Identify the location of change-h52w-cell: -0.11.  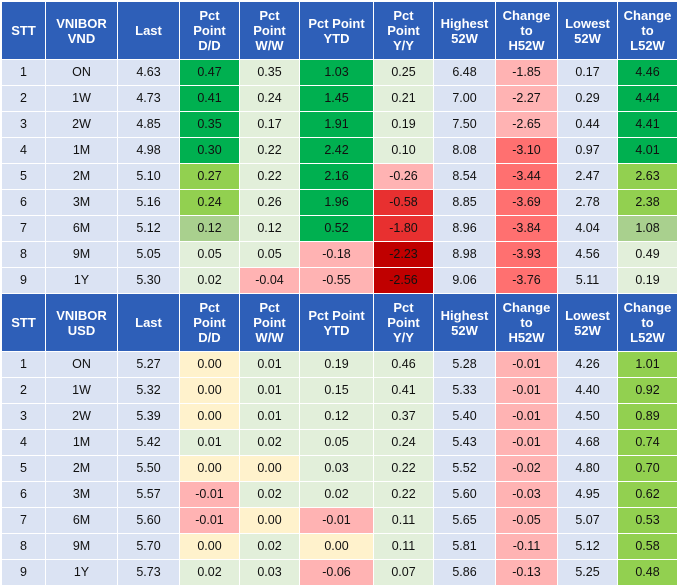
(526, 546).